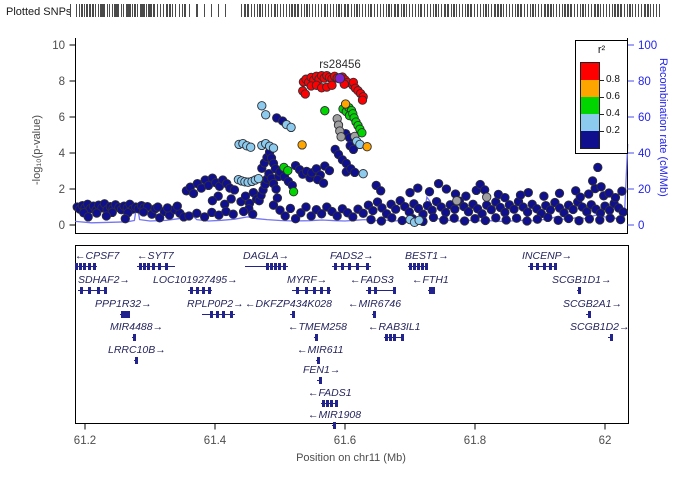 The image size is (685, 479). Describe the element at coordinates (601, 50) in the screenshot. I see `legend-title: r²` at that location.